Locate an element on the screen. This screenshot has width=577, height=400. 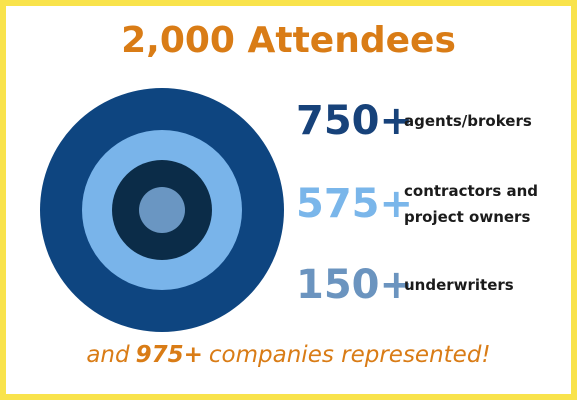
stat-label: underwriters is located at coordinates (459, 285).